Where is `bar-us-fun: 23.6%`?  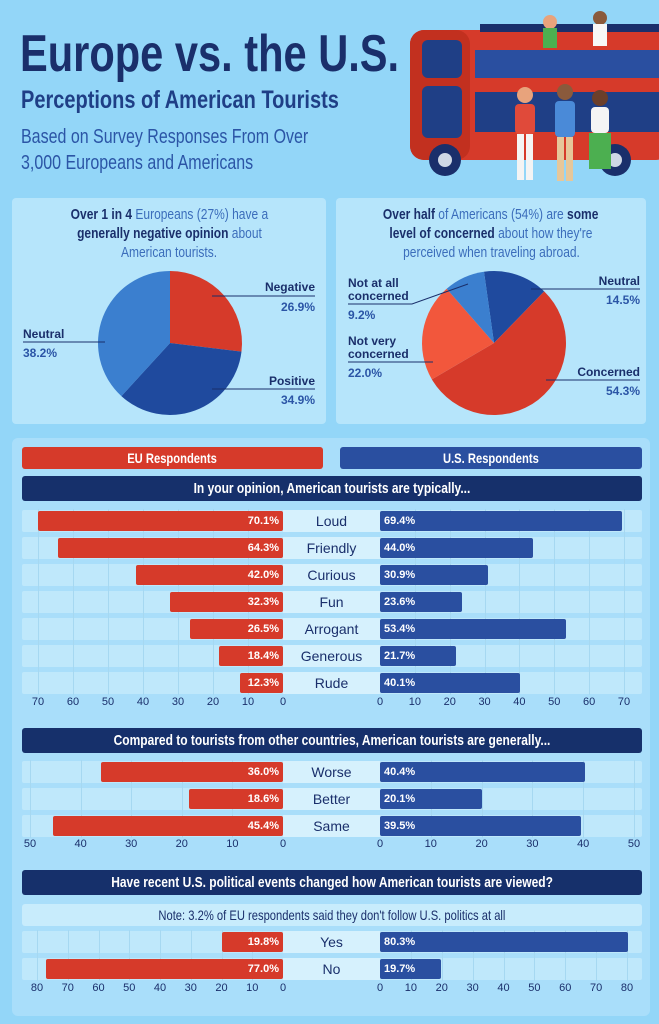
bar-us-fun: 23.6% is located at coordinates (421, 602).